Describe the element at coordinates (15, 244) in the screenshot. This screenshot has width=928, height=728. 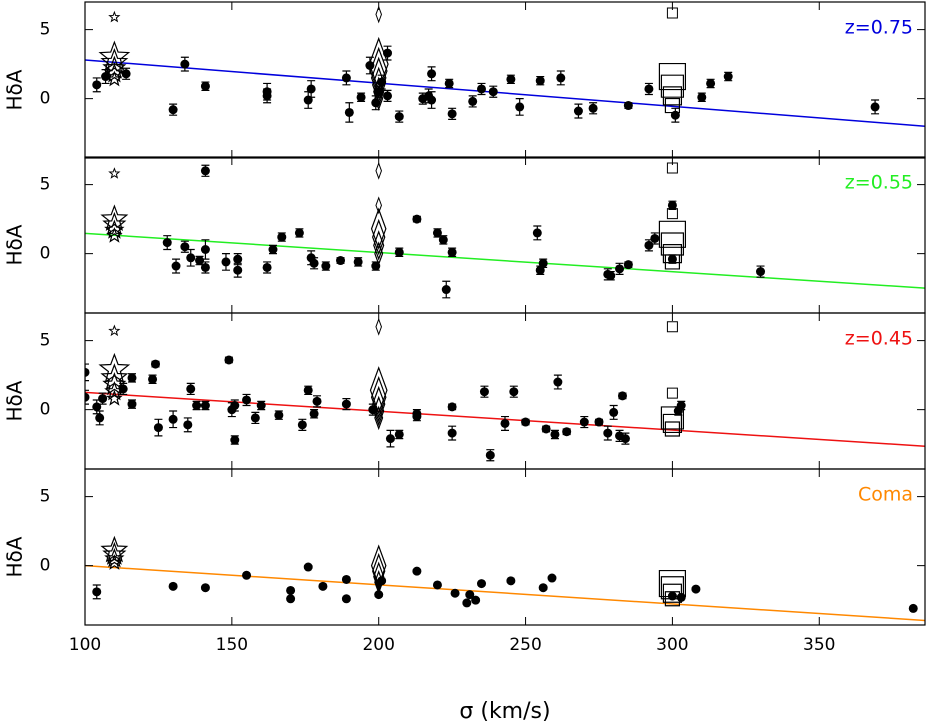
I see `y-axis-label: HδA` at that location.